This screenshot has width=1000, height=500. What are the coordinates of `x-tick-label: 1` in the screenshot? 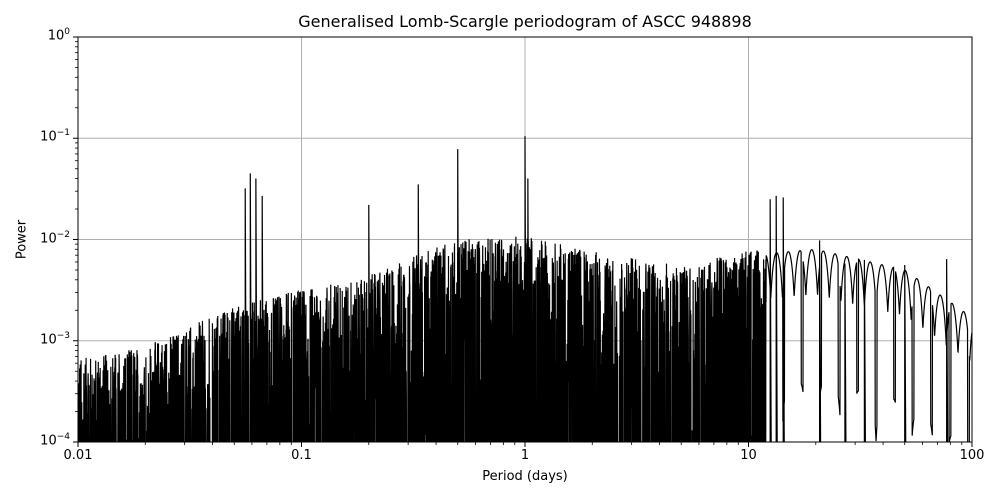 It's located at (525, 455).